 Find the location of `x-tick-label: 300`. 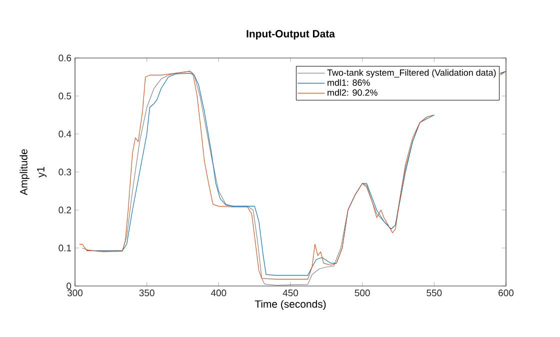

x-tick-label: 300 is located at coordinates (75, 293).